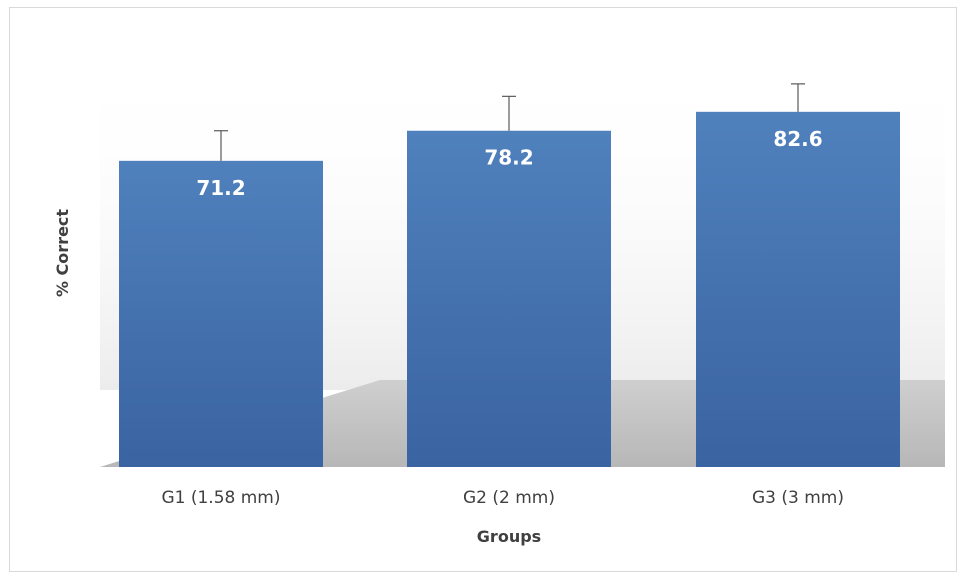 The image size is (961, 579). I want to click on bar-value-label-3: 82.6, so click(797, 139).